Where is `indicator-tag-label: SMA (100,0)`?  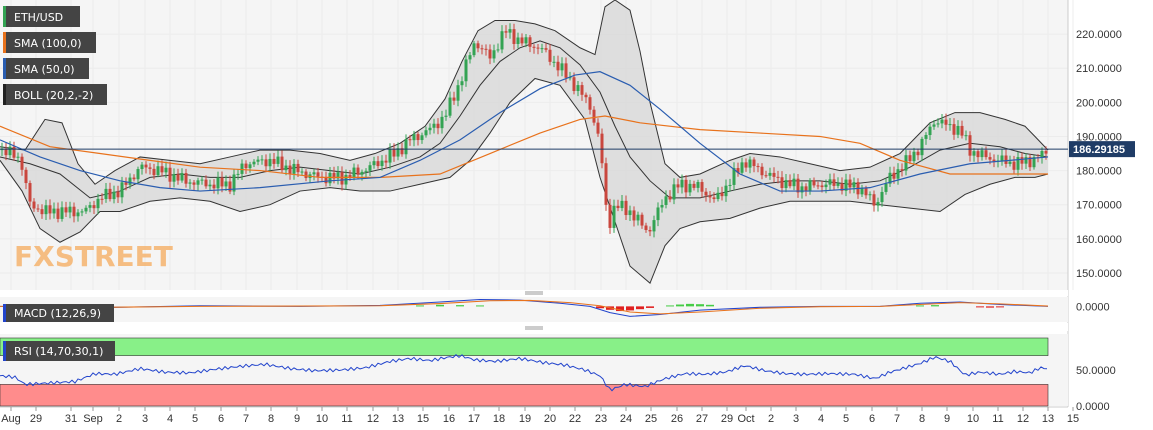
indicator-tag-label: SMA (100,0) is located at coordinates (48, 43).